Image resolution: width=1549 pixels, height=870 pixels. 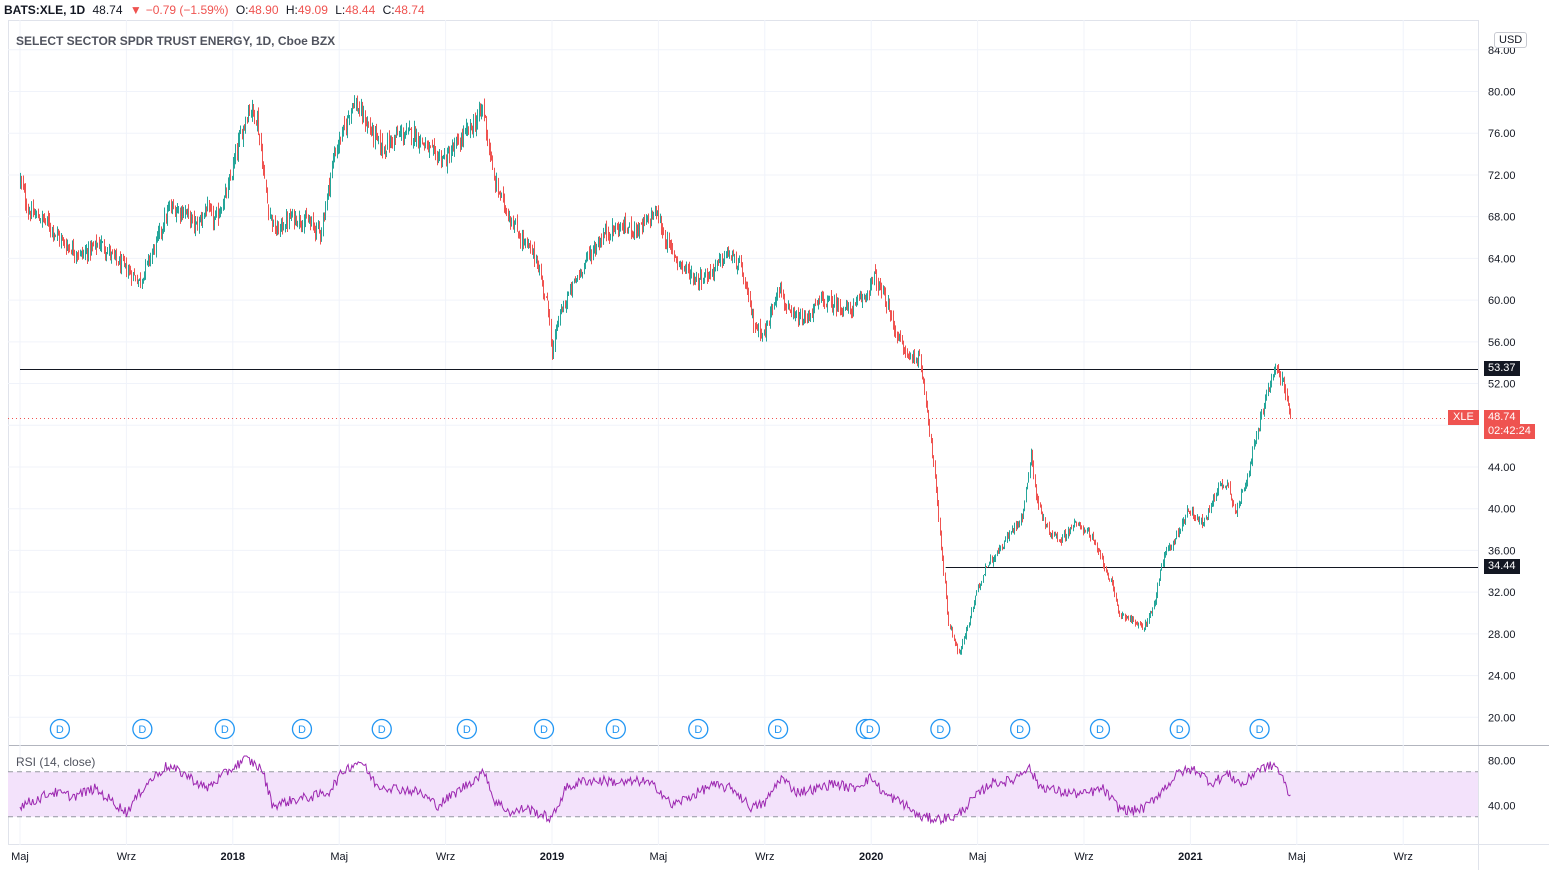 What do you see at coordinates (1179, 729) in the screenshot?
I see `dividend-marker-15: D` at bounding box center [1179, 729].